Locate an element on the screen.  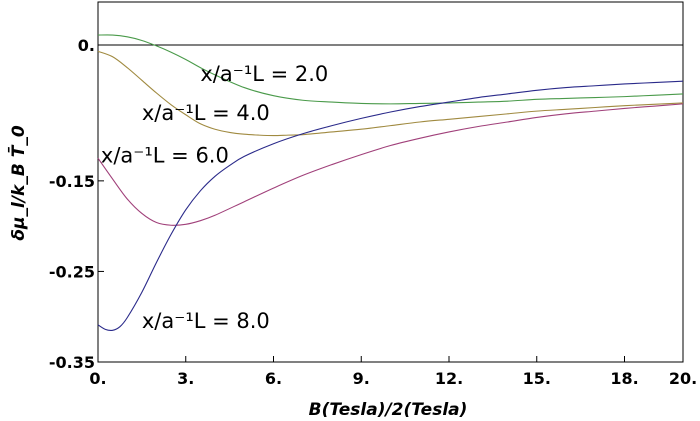
x-tick-label: 6. is located at coordinates (273, 378).